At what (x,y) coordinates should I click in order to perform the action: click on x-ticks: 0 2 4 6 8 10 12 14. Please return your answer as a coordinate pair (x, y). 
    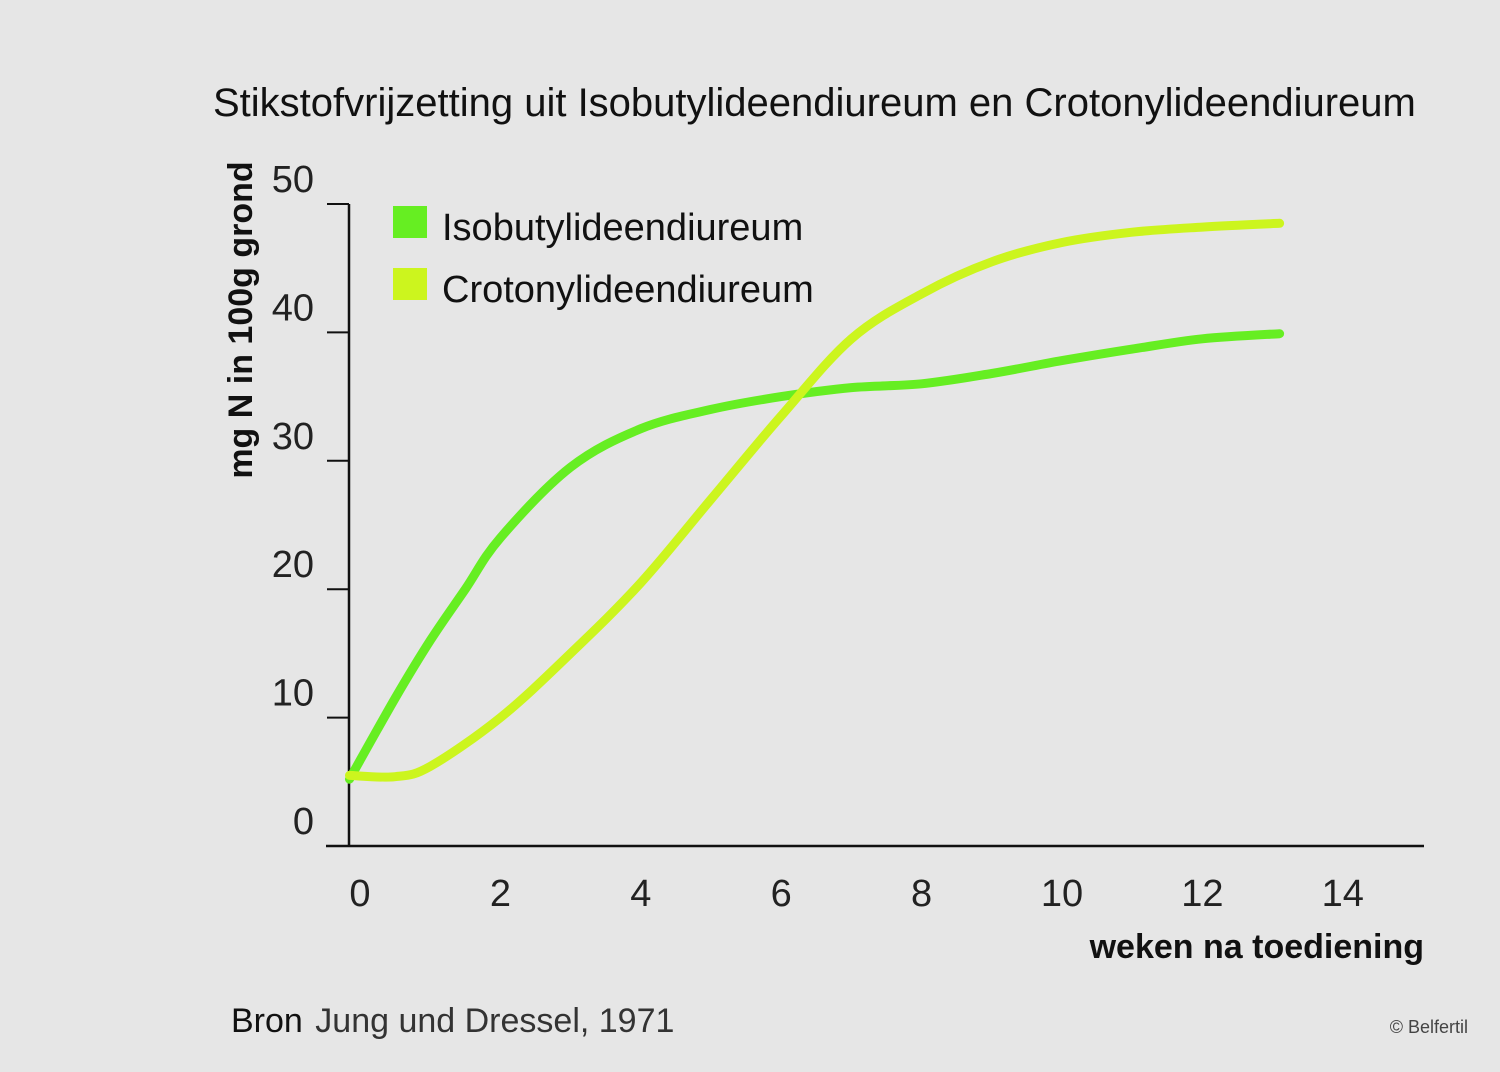
    Looking at the image, I should click on (856, 894).